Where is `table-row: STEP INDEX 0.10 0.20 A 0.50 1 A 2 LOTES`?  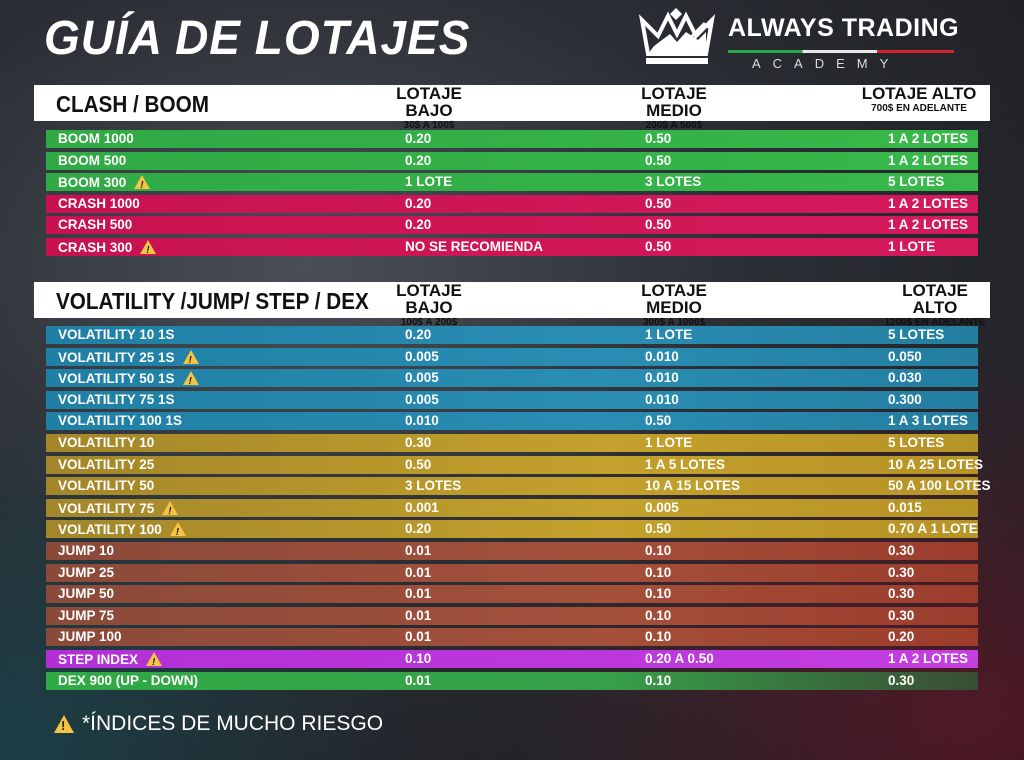
table-row: STEP INDEX 0.10 0.20 A 0.50 1 A 2 LOTES is located at coordinates (512, 661).